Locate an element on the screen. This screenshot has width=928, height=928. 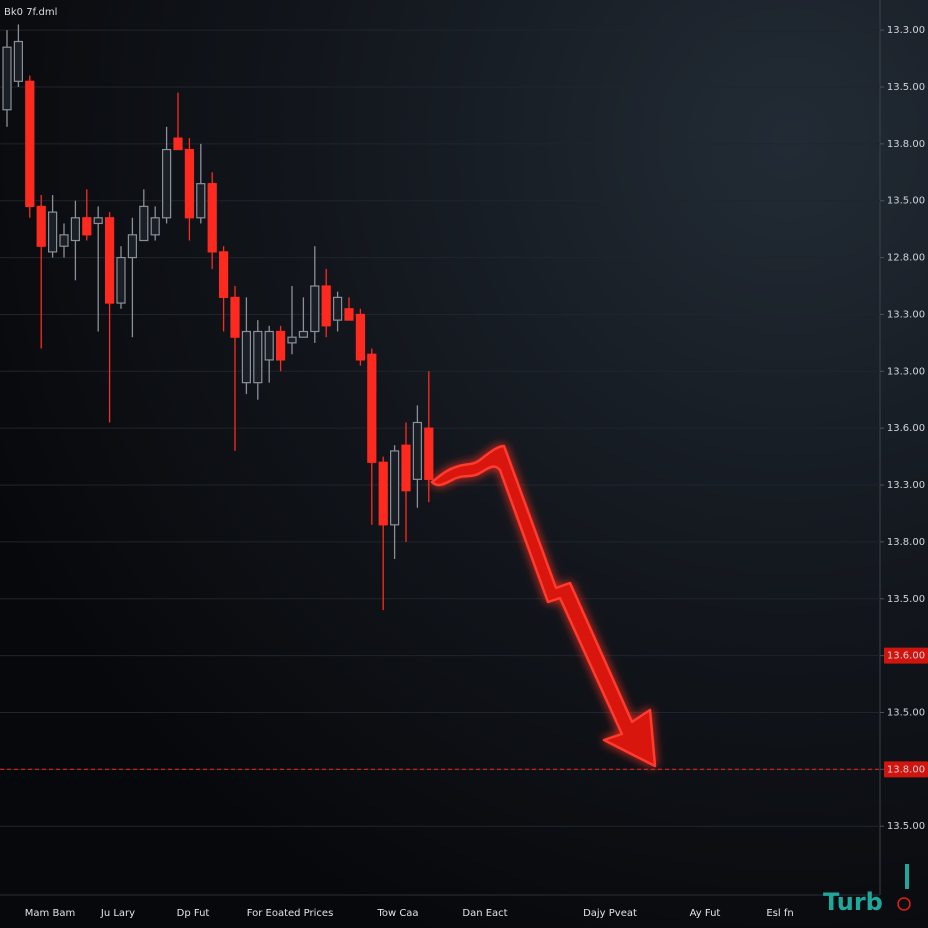
logo: Turb is located at coordinates (867, 890).